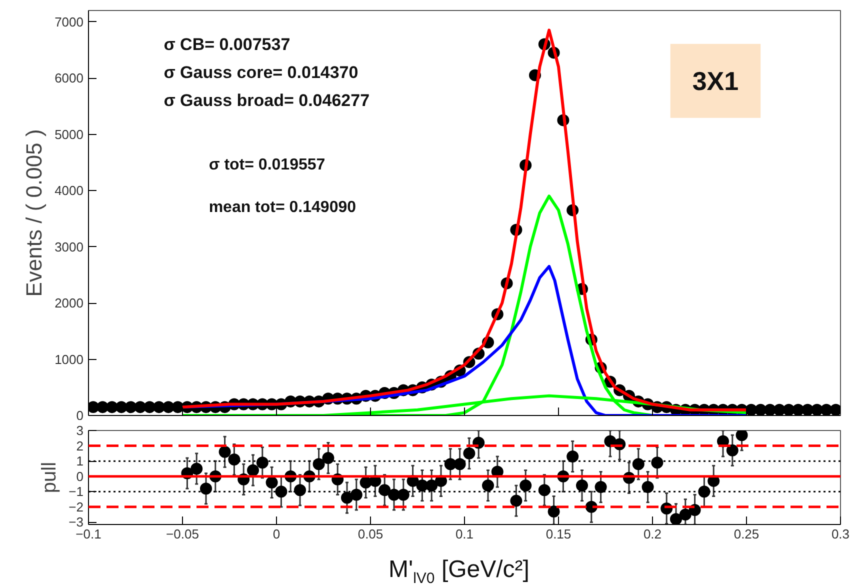 This screenshot has width=858, height=588. What do you see at coordinates (80, 446) in the screenshot?
I see `y-tick-label: 2` at bounding box center [80, 446].